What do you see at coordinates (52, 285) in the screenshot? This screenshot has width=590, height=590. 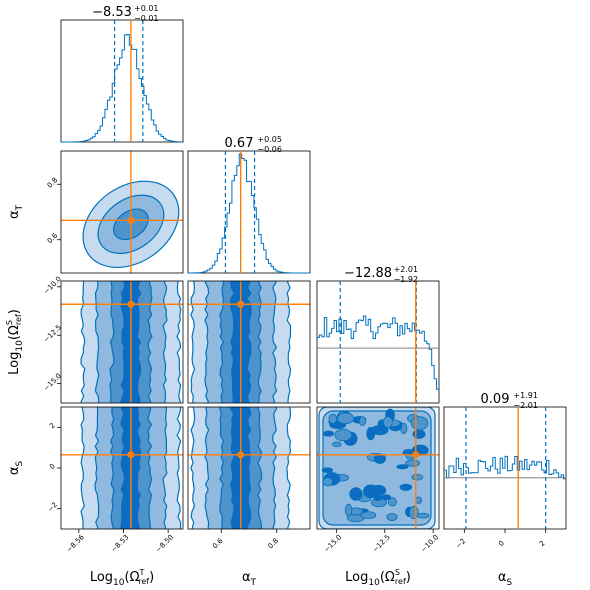 I see `ytick-label-2-2: −10.0` at bounding box center [52, 285].